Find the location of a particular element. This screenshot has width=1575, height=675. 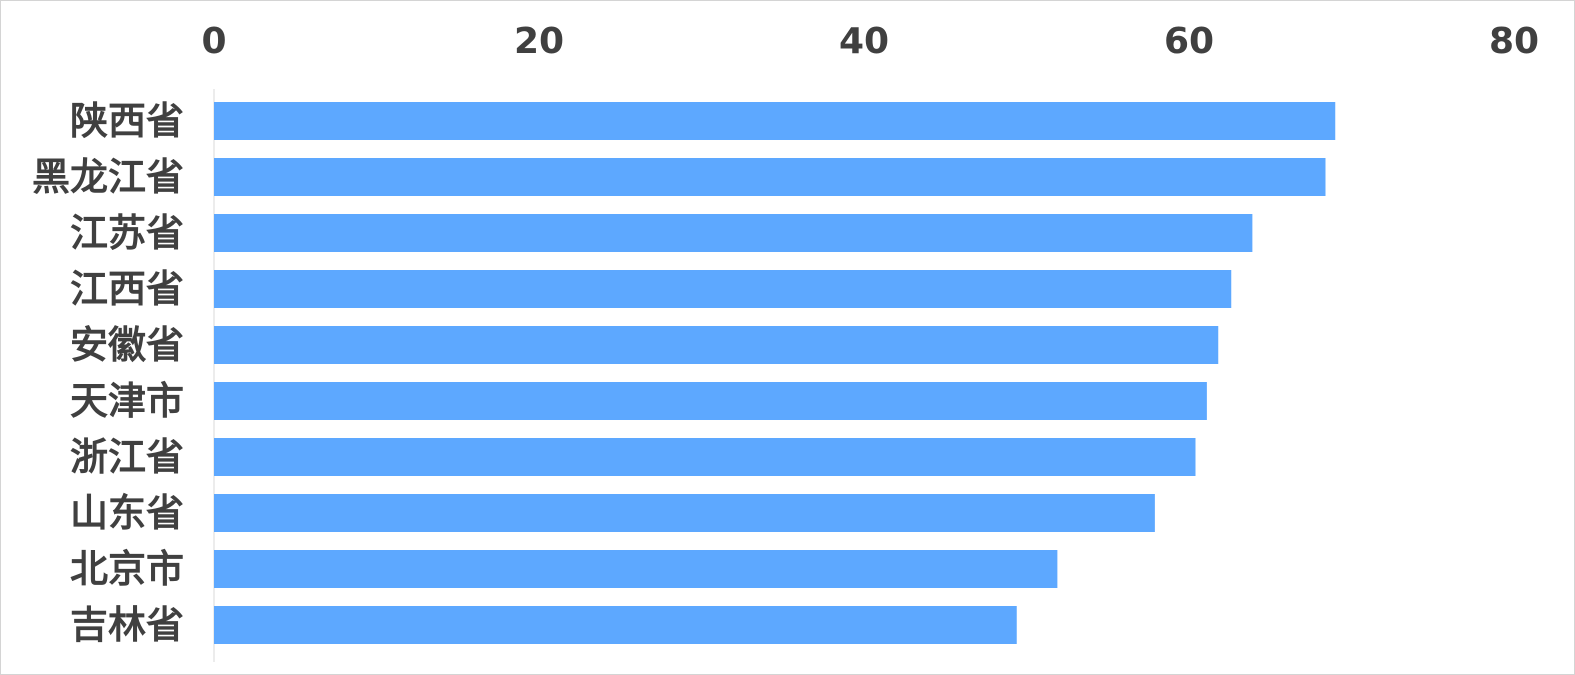

category-label: 江西省 is located at coordinates (127, 289).